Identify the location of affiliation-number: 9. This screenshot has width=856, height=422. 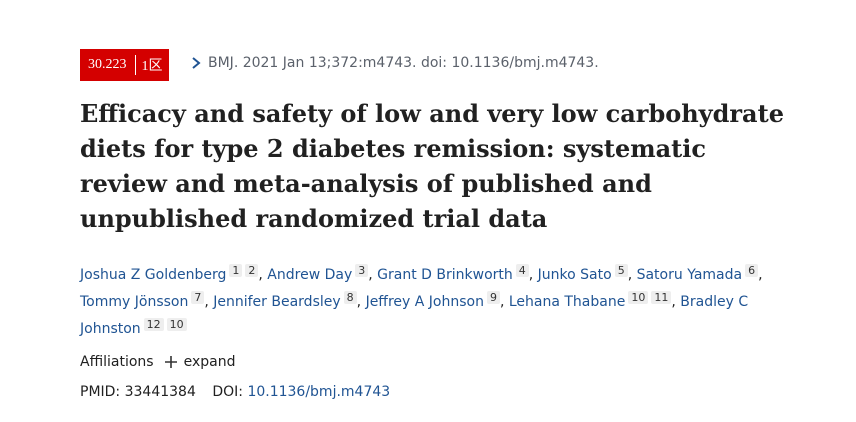
(493, 297).